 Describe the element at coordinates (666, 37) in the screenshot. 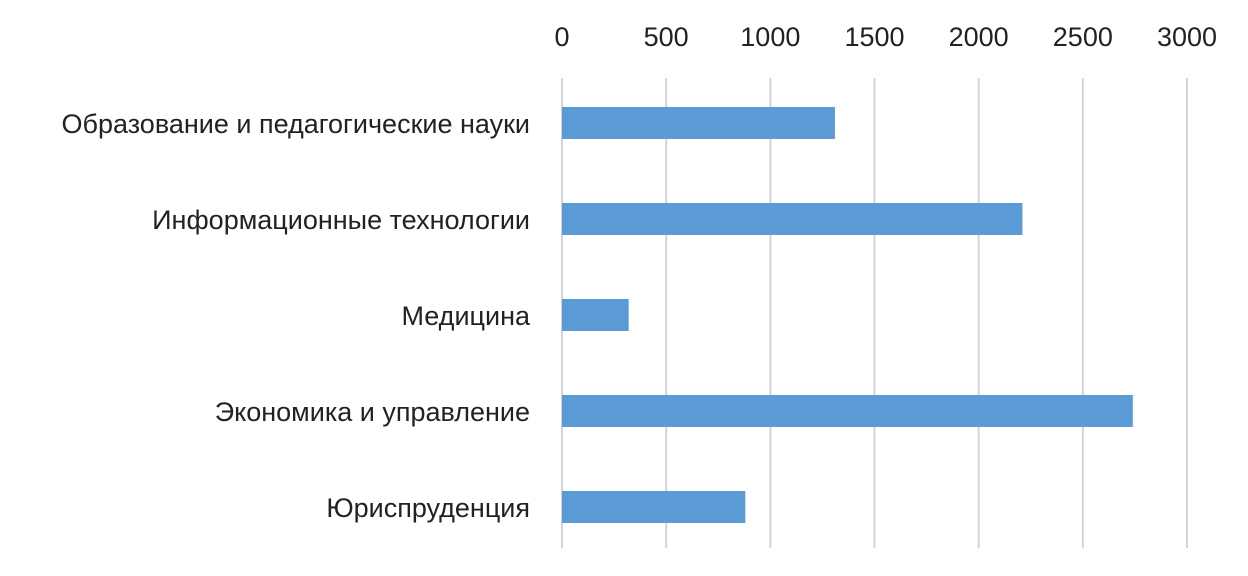

I see `x-tick-label: 500` at that location.